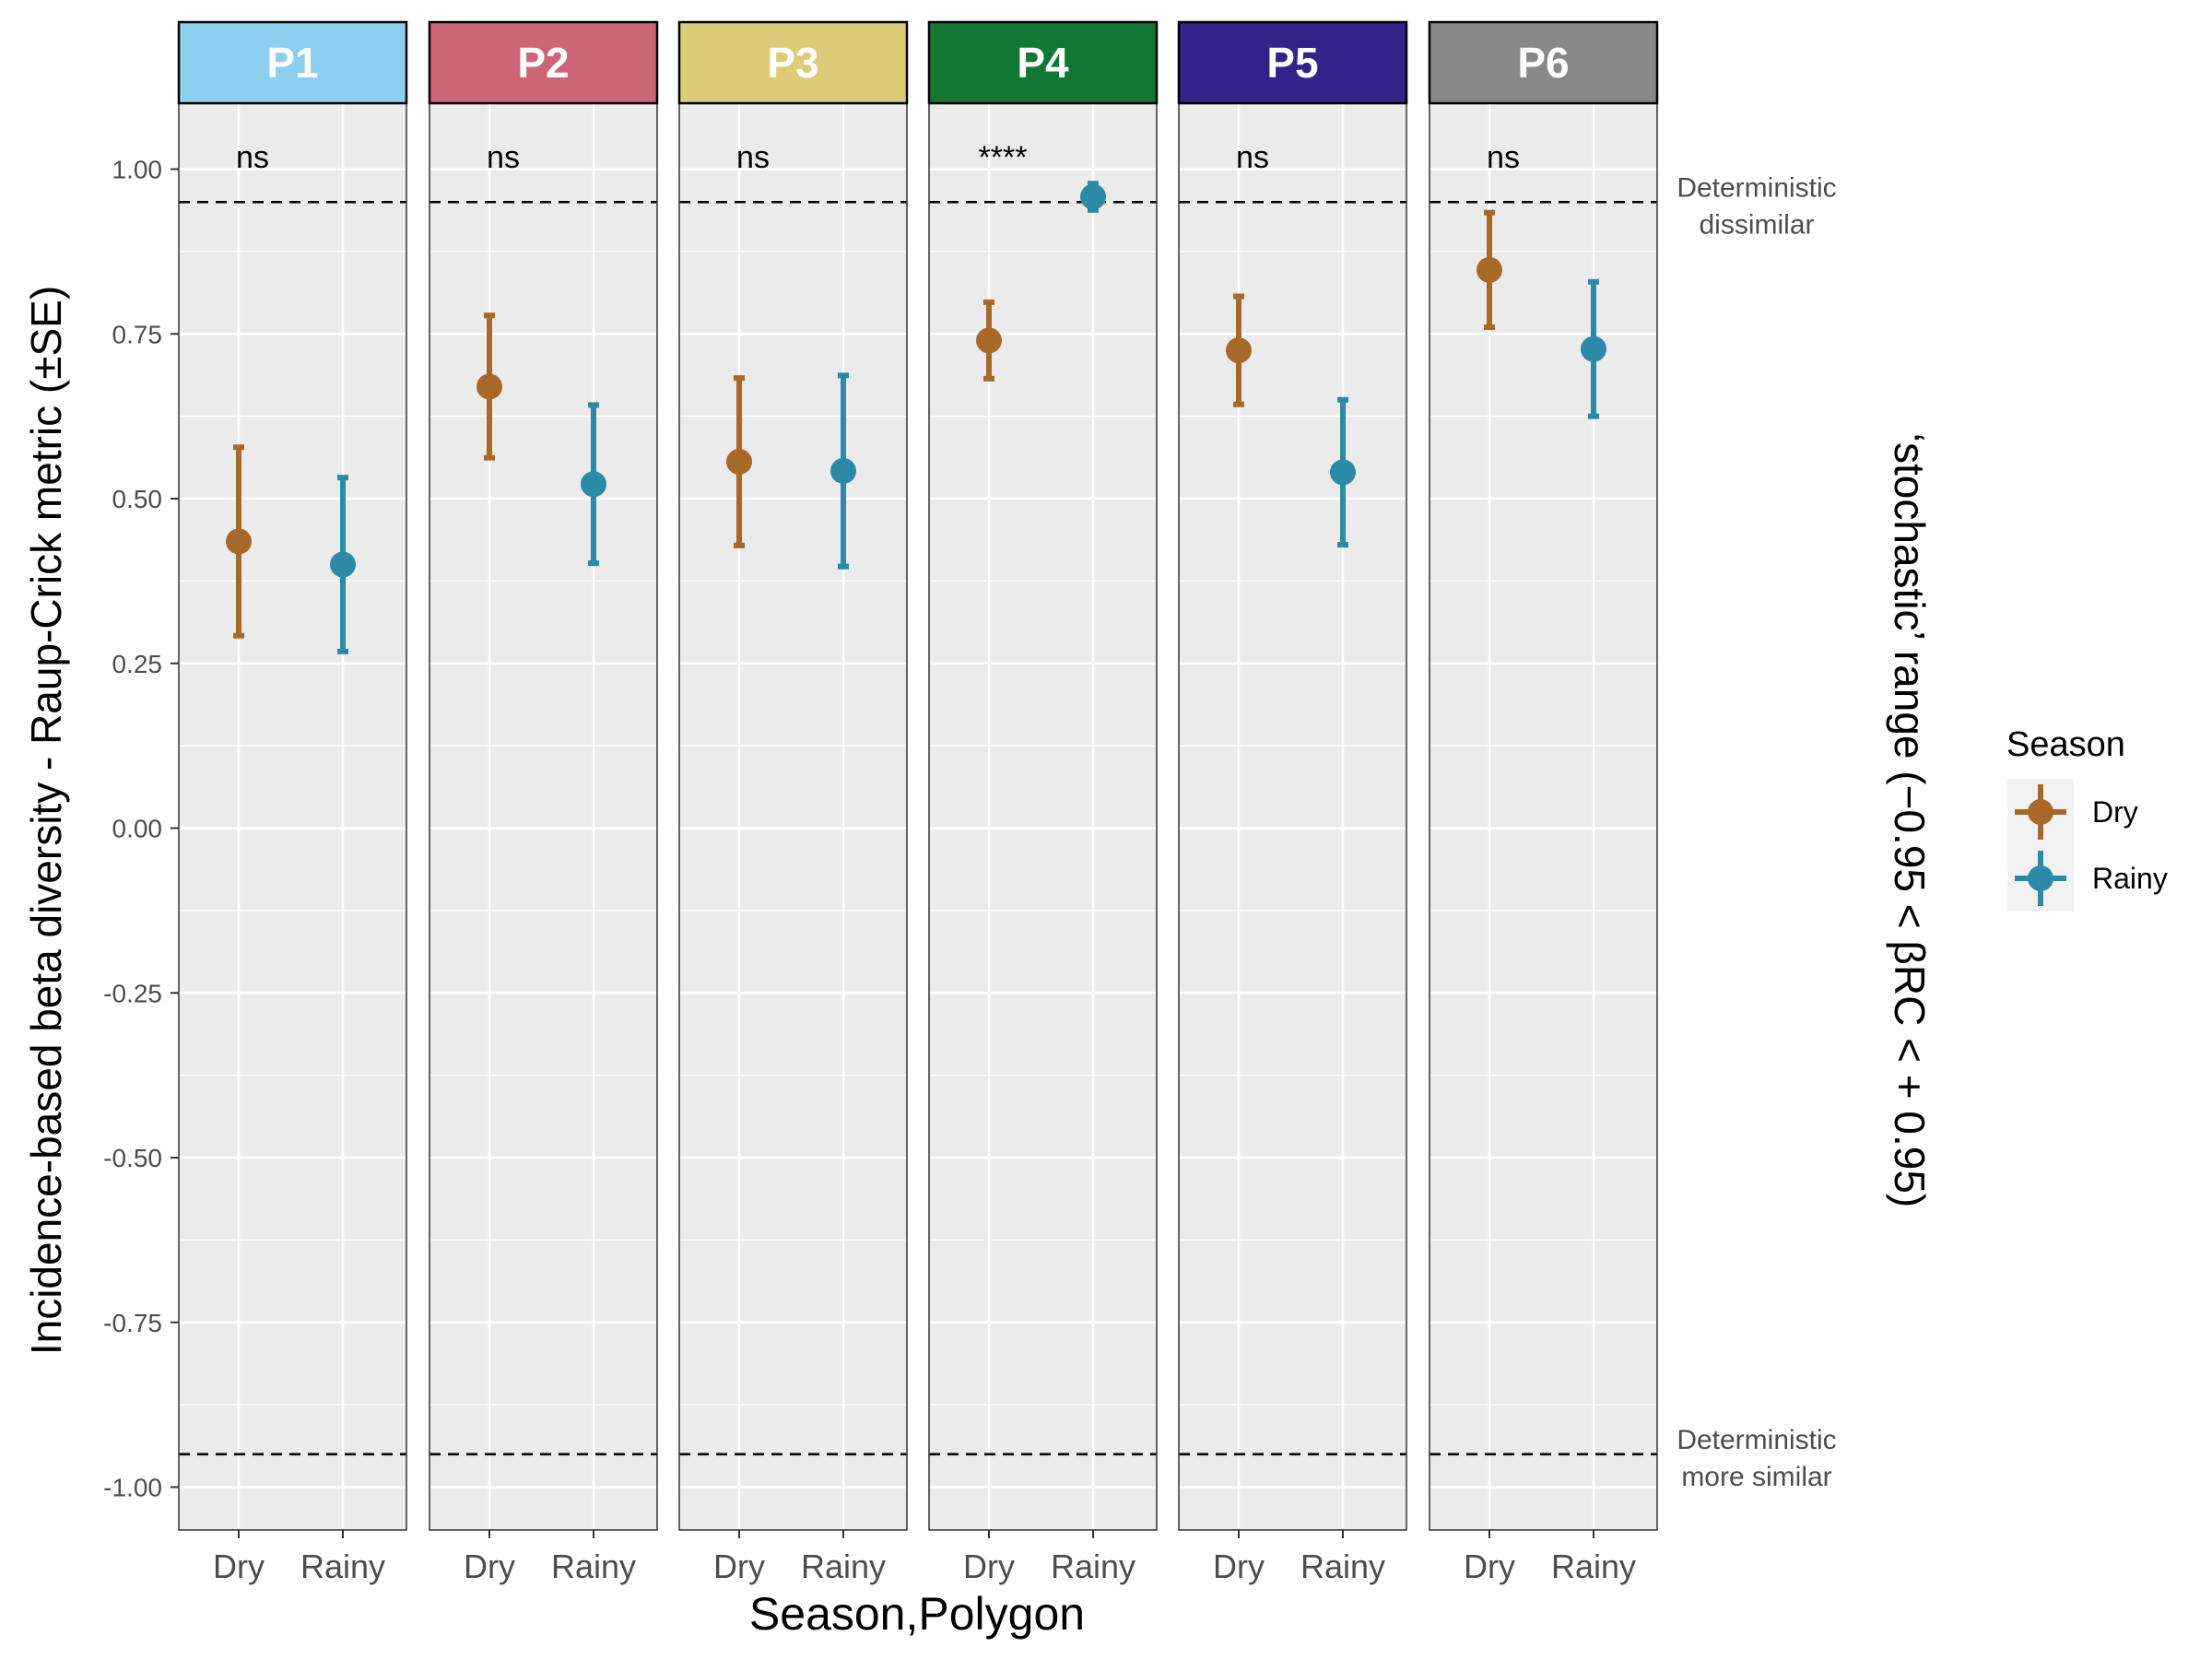 The image size is (2212, 1659). Describe the element at coordinates (2087, 818) in the screenshot. I see `legend: Season Dry Rainy` at that location.